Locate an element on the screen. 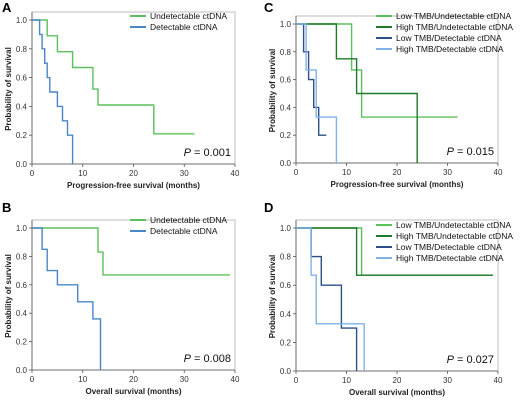 The image size is (520, 403). p-value: P = 0.027 is located at coordinates (470, 360).